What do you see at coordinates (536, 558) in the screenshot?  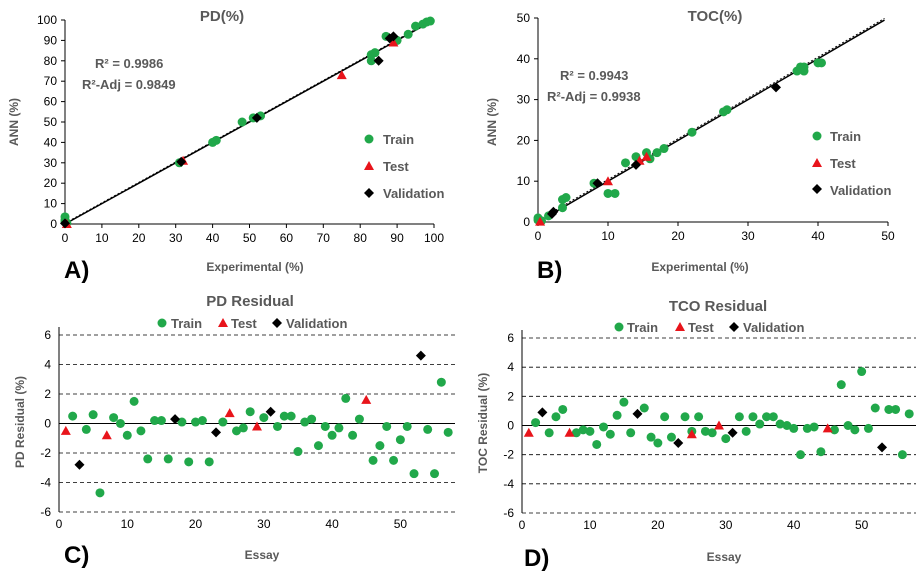 I see `panel-label: D)` at bounding box center [536, 558].